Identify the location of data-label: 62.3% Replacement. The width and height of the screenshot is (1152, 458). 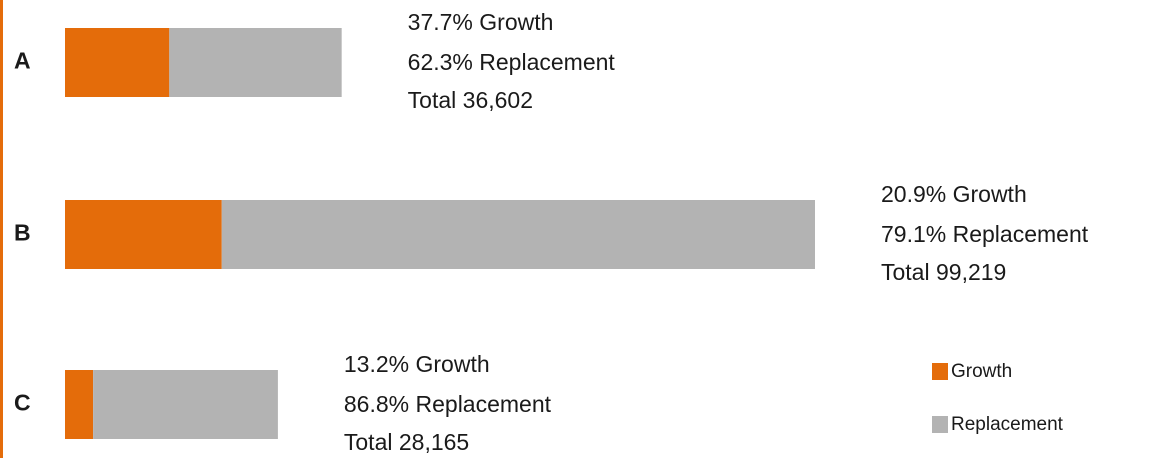
(512, 62).